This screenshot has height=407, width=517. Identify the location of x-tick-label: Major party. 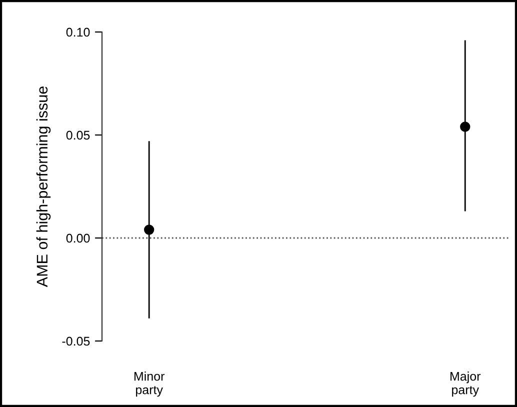
(465, 384).